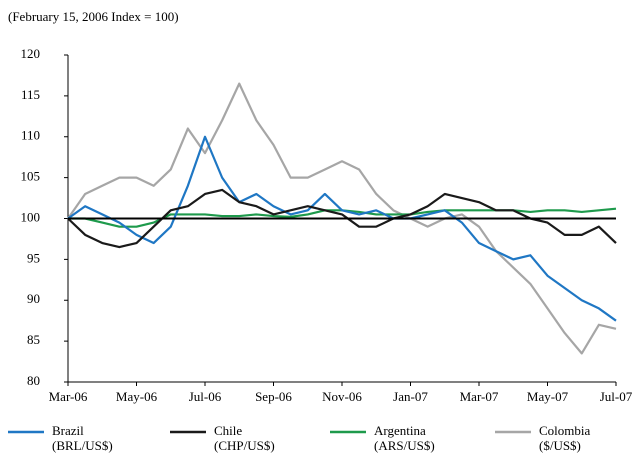 The height and width of the screenshot is (460, 639). Describe the element at coordinates (548, 396) in the screenshot. I see `x-tick-label: May-07` at that location.